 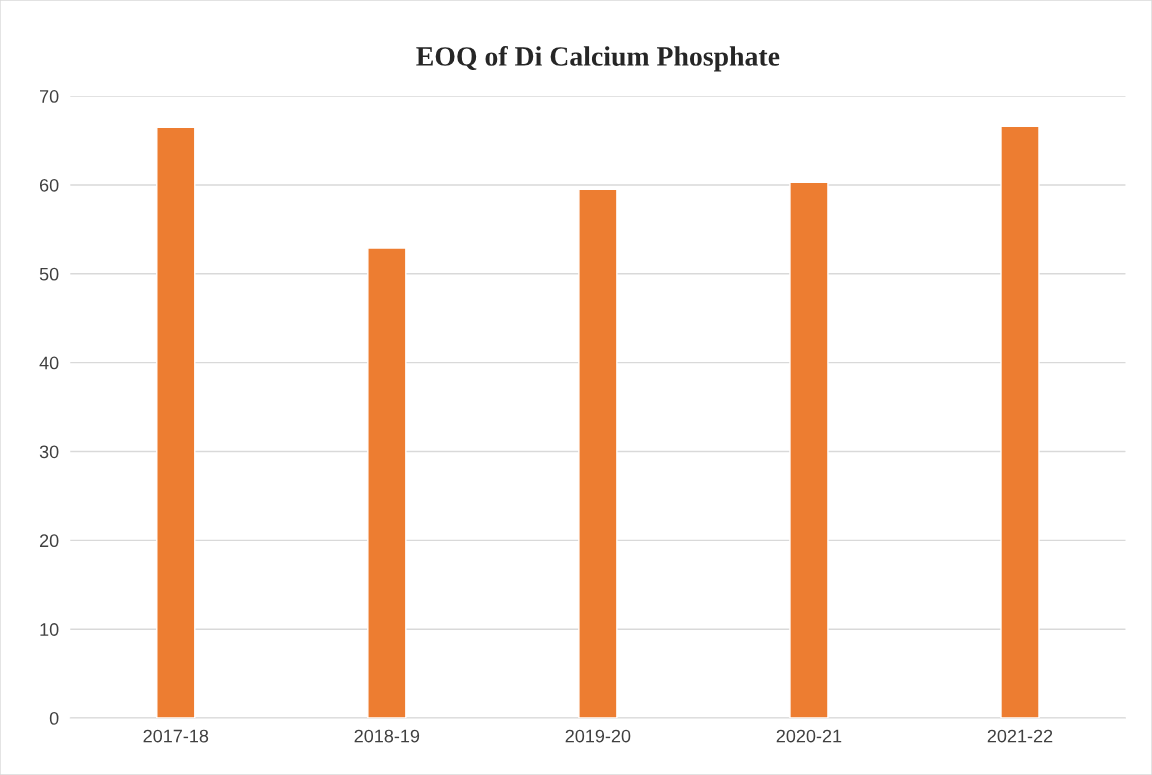 What do you see at coordinates (1020, 736) in the screenshot?
I see `x-tick-label: 2021-22` at bounding box center [1020, 736].